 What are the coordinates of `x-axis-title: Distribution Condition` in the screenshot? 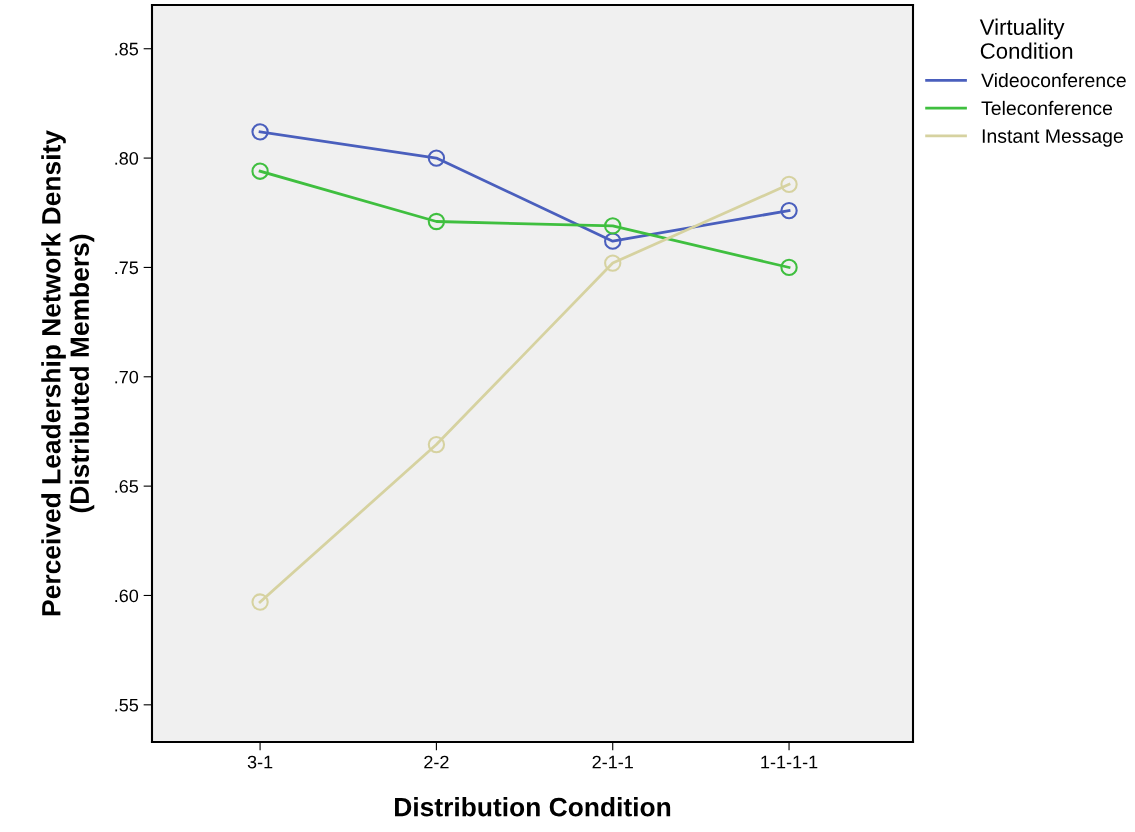 It's located at (533, 807).